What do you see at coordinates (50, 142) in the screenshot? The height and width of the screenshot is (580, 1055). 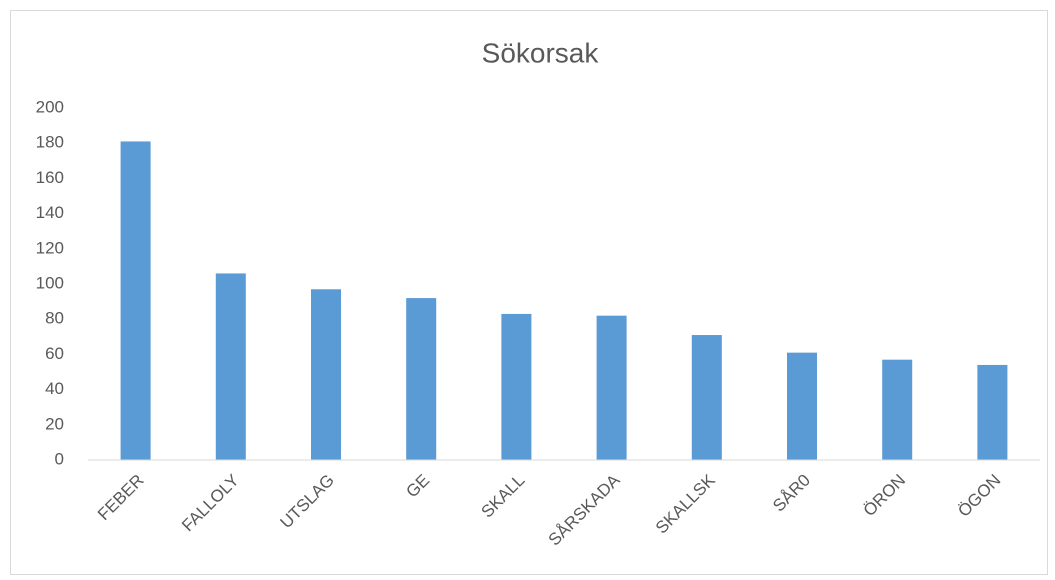 I see `y-tick-label: 180` at bounding box center [50, 142].